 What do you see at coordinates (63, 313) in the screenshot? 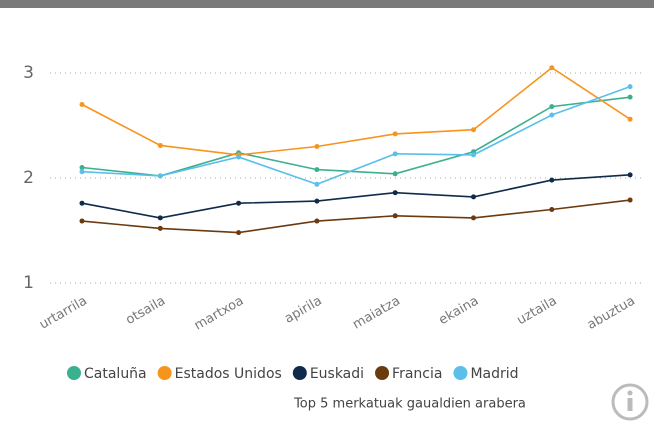
I see `x-tick-label: urtarrila` at bounding box center [63, 313].